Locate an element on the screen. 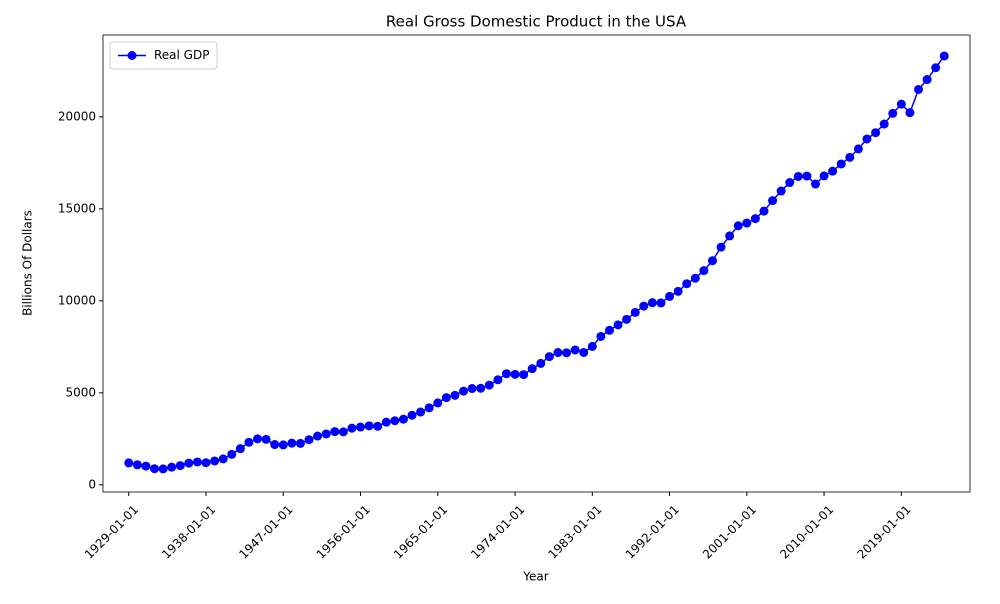  x-tick-label: 1974-01-01 is located at coordinates (497, 531).